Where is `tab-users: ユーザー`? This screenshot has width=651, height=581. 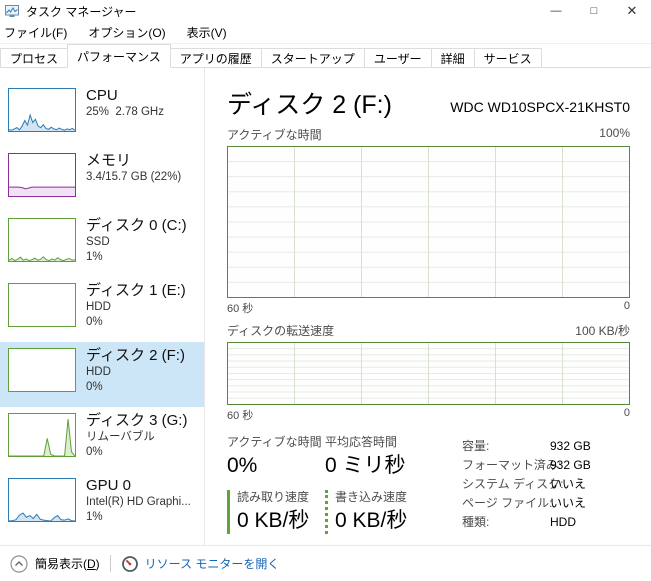 tab-users: ユーザー is located at coordinates (397, 58).